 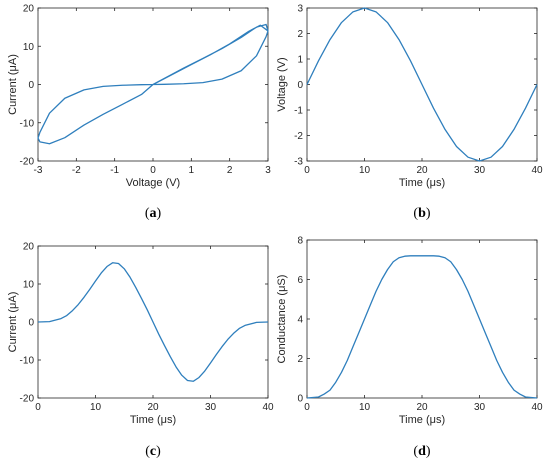 I want to click on panel-letter: a, so click(x=153, y=213).